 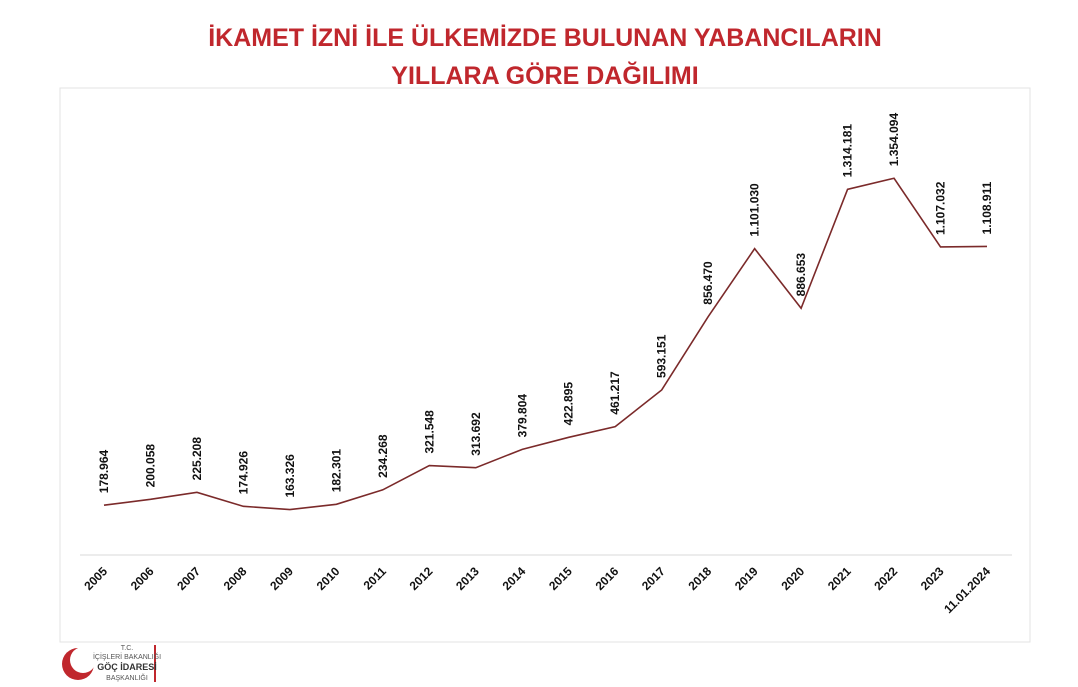 I want to click on data-label: 379.804, so click(x=522, y=416).